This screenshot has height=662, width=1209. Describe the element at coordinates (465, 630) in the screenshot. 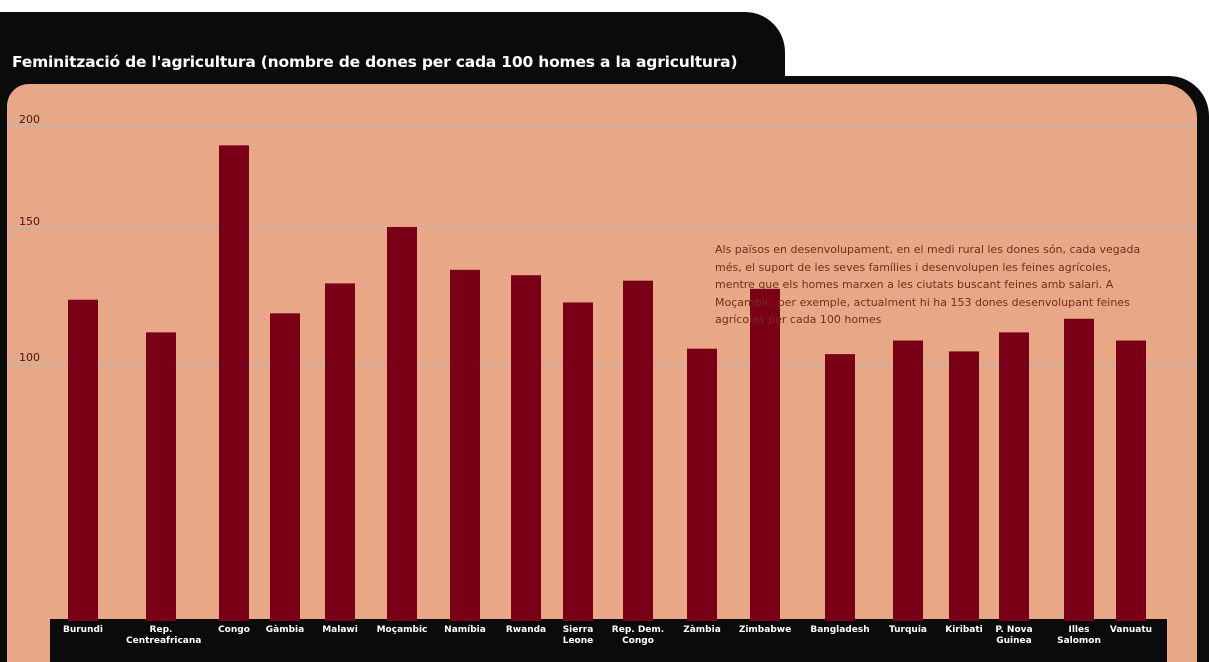

I see `x-tick-label: Namíbia` at that location.